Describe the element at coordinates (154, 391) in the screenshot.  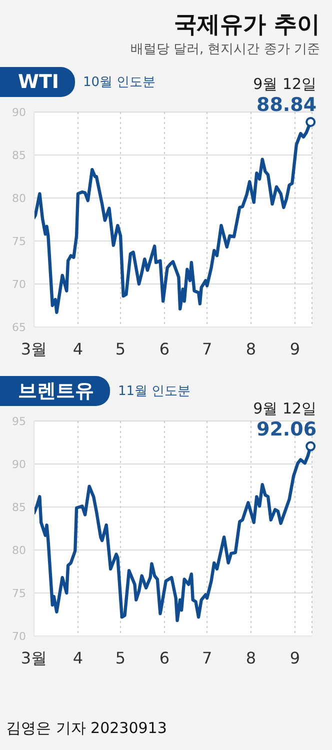
I see `chart-subtitle: 11월 인도분` at that location.